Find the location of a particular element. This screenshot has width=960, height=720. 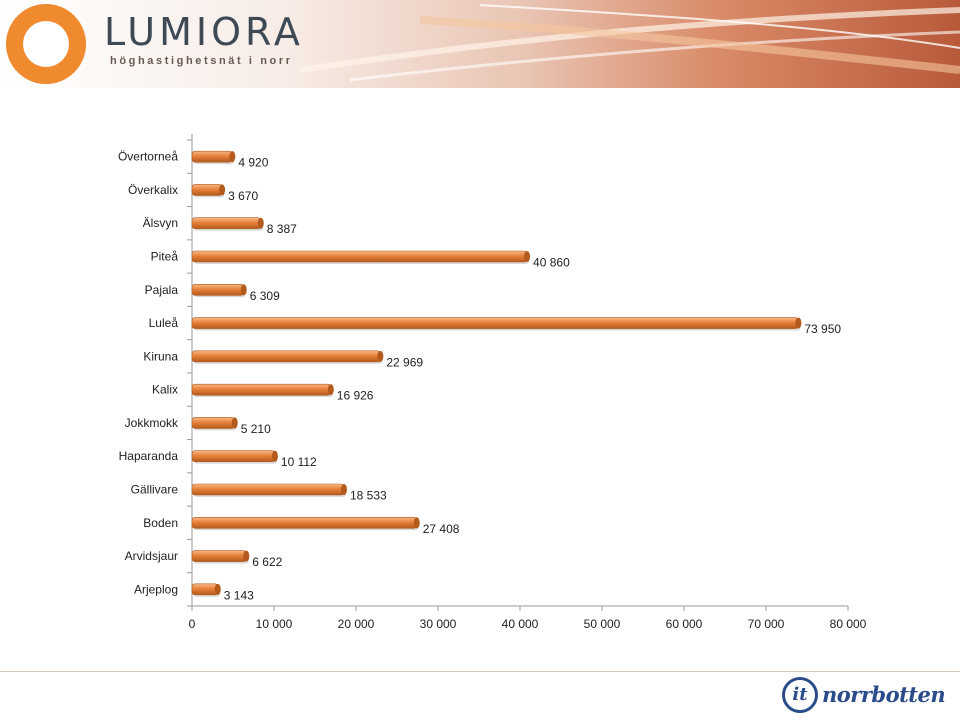

brand-logo-circle is located at coordinates (46, 44).